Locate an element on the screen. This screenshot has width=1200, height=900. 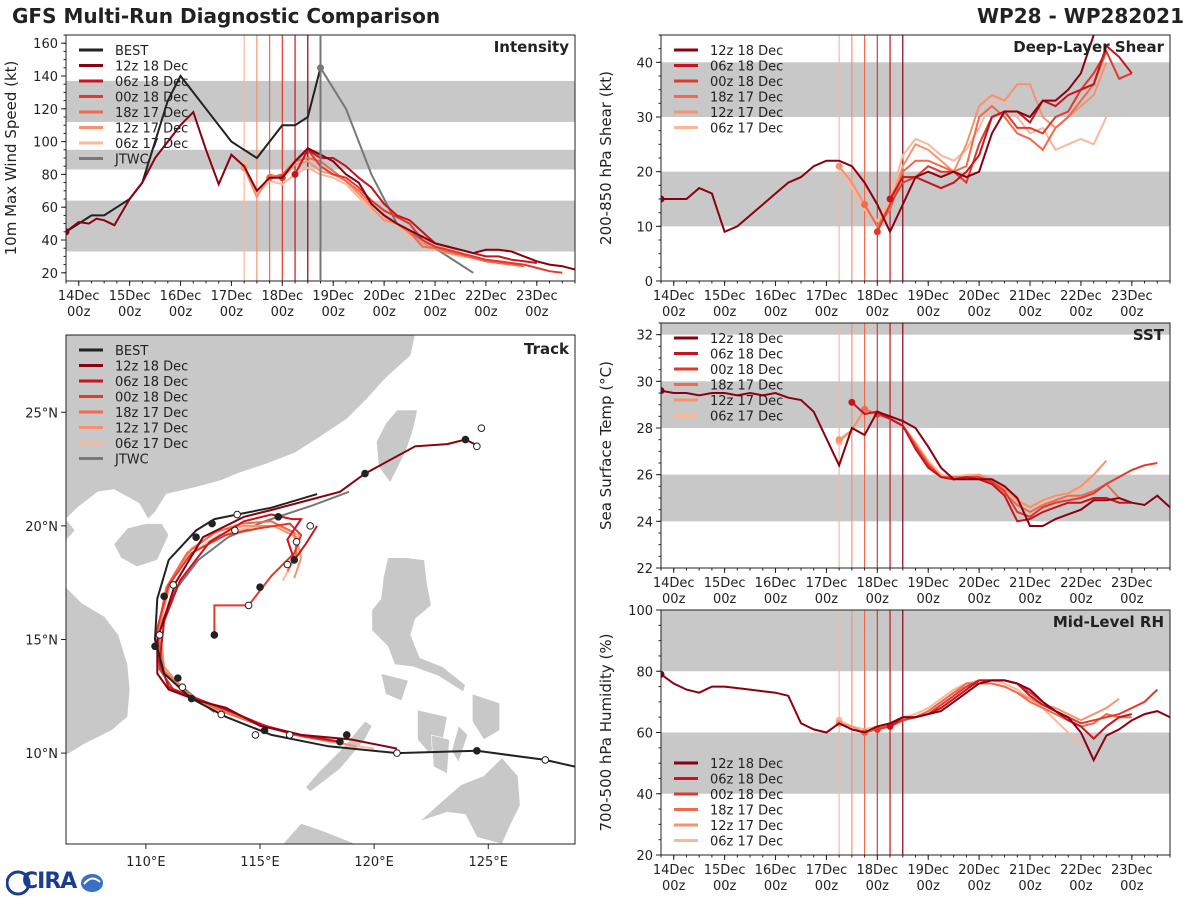
storm-id: WP28 - WP282021 is located at coordinates (1080, 16).